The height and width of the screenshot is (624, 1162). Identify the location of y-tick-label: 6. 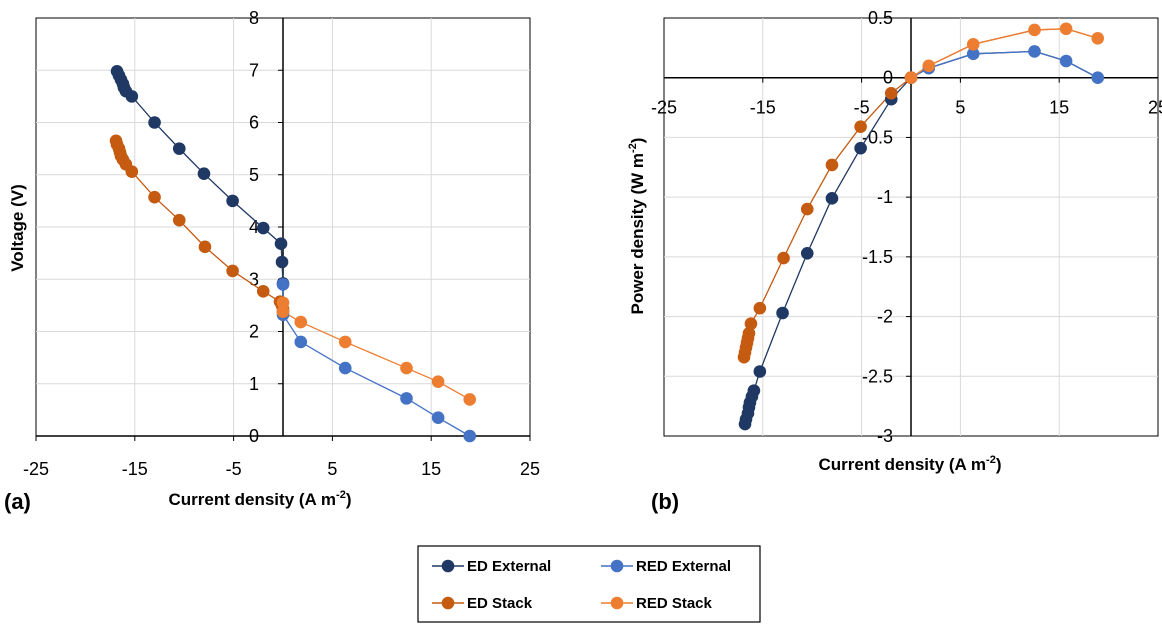
(254, 123).